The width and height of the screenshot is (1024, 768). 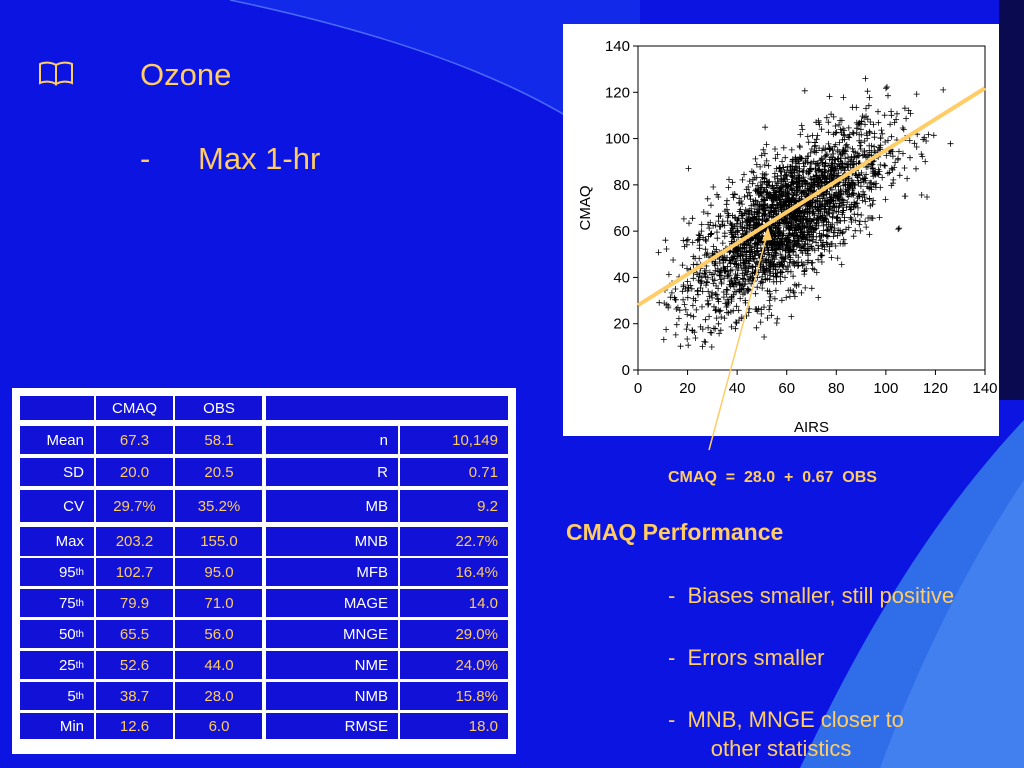 What do you see at coordinates (737, 388) in the screenshot?
I see `x-tick-label: 40` at bounding box center [737, 388].